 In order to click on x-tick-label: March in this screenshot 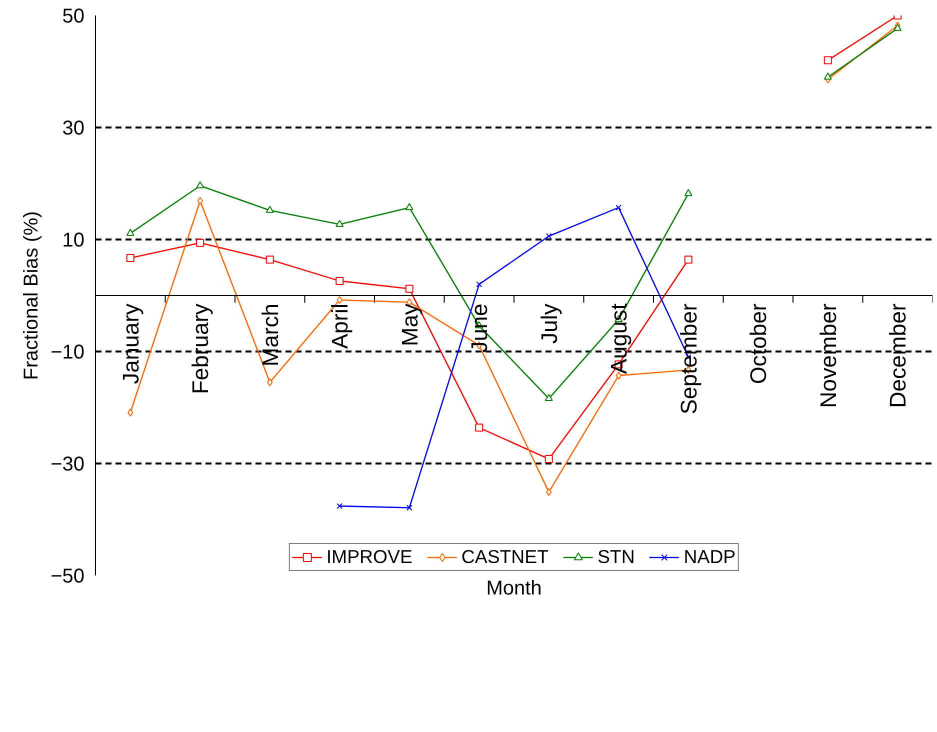, I will do `click(269, 334)`.